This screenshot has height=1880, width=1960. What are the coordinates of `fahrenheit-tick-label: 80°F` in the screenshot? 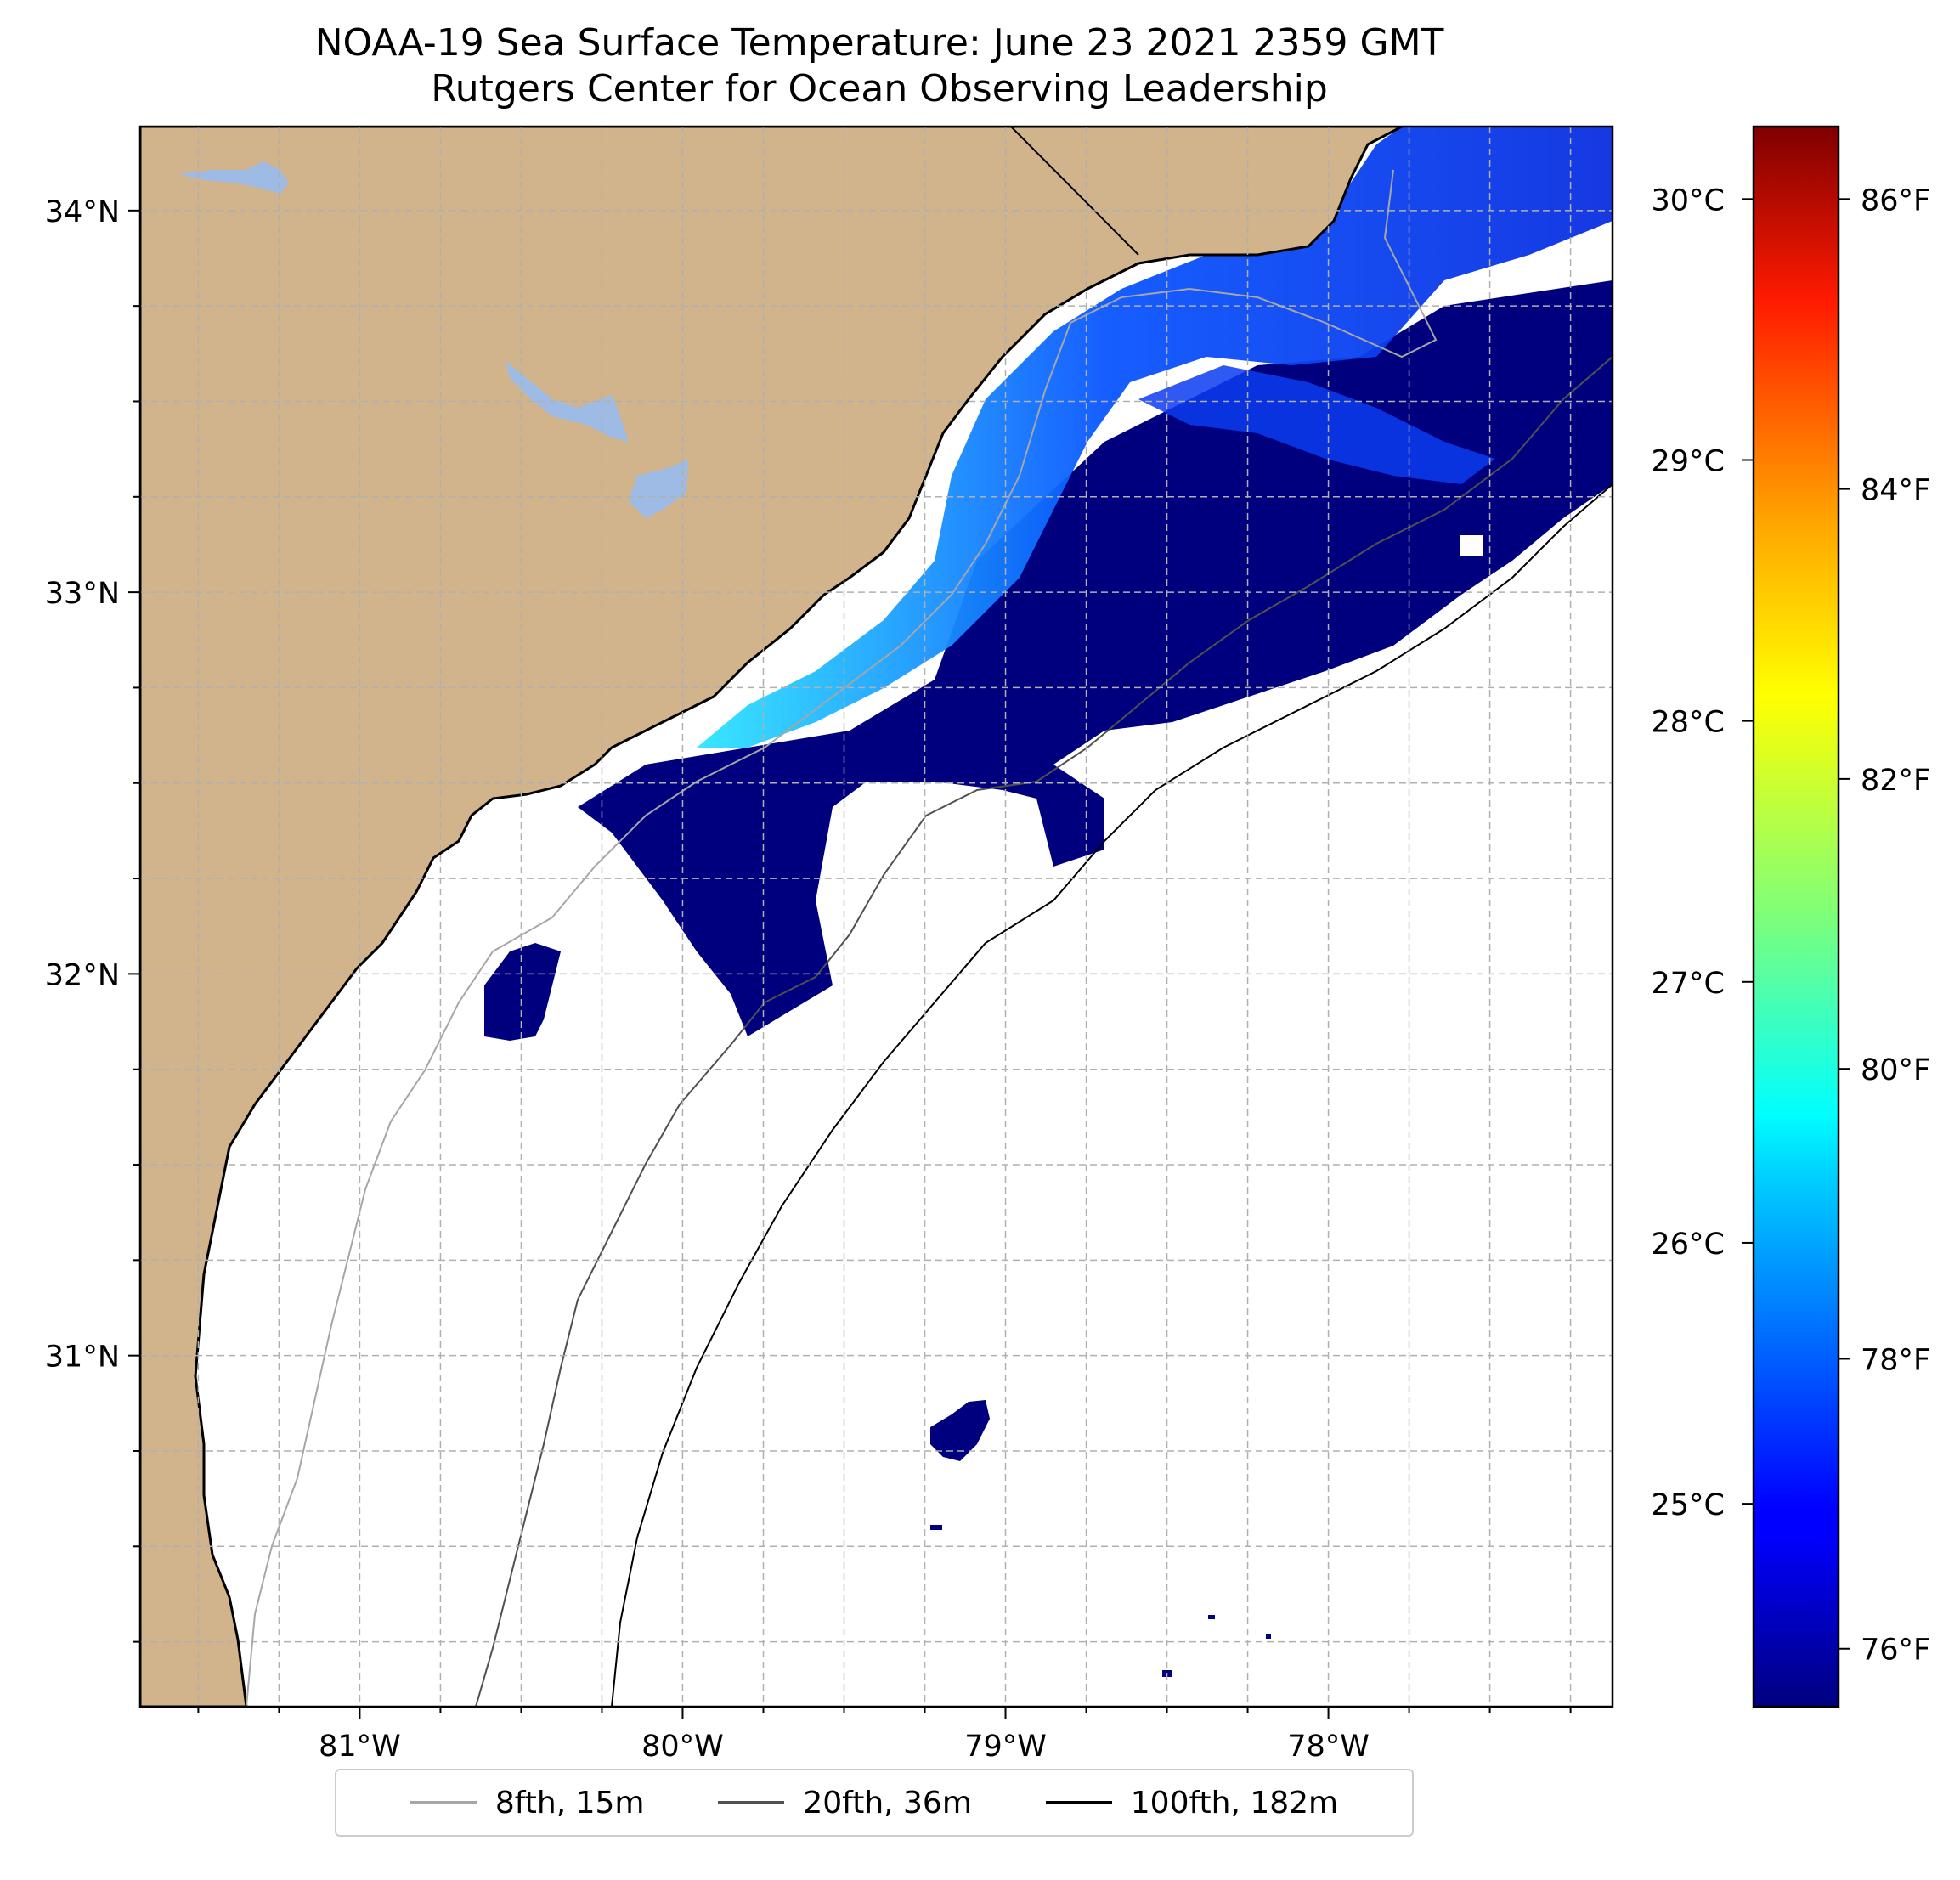 It's located at (1895, 1070).